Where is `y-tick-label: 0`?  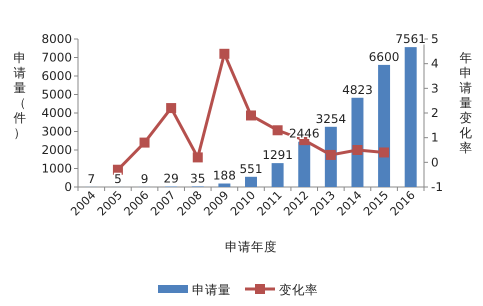 y-tick-label: 0 is located at coordinates (68, 187).